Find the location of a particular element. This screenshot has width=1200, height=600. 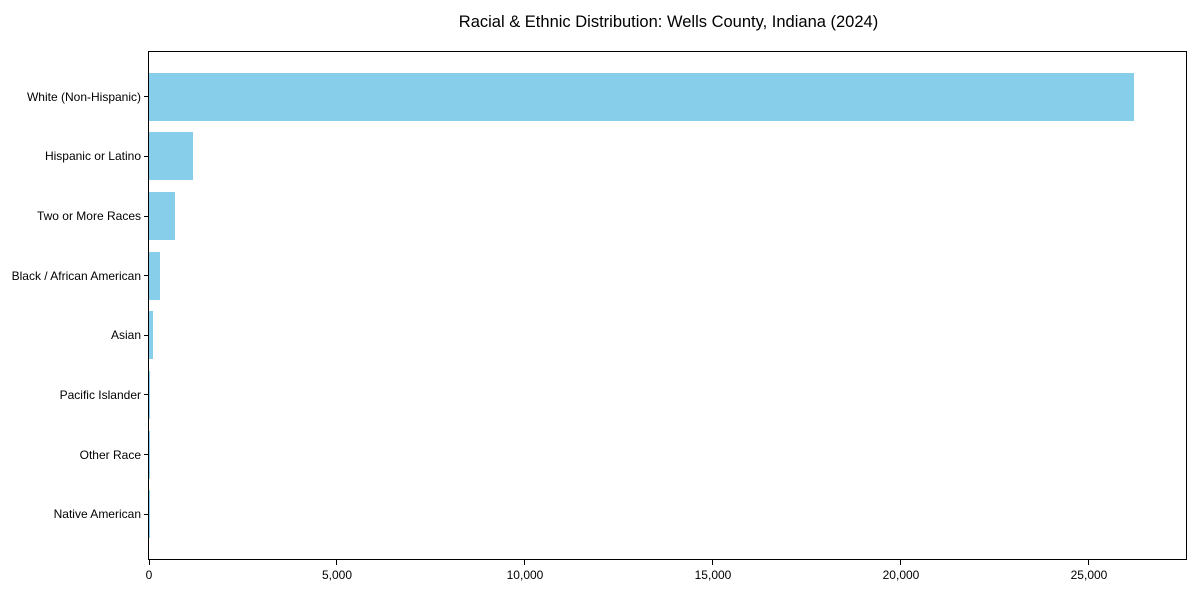

y-tick-label-other-race: Other Race is located at coordinates (110, 454).